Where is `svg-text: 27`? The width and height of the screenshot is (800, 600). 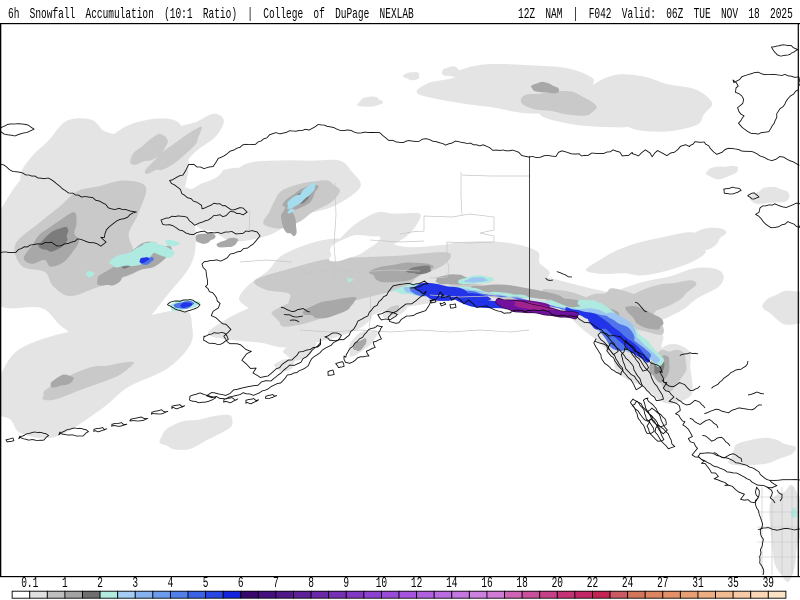
svg-text: 27 is located at coordinates (662, 583).